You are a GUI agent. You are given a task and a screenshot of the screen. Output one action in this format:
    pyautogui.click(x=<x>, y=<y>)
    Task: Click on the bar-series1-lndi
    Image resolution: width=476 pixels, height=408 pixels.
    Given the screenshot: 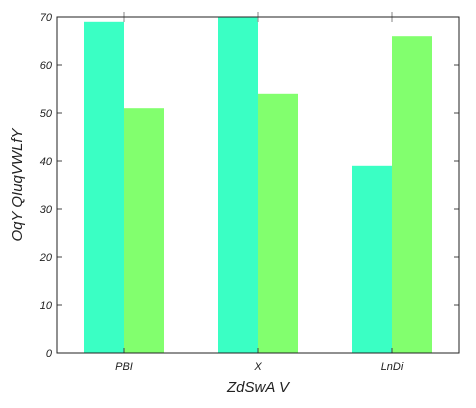 What is the action you would take?
    pyautogui.click(x=372, y=259)
    